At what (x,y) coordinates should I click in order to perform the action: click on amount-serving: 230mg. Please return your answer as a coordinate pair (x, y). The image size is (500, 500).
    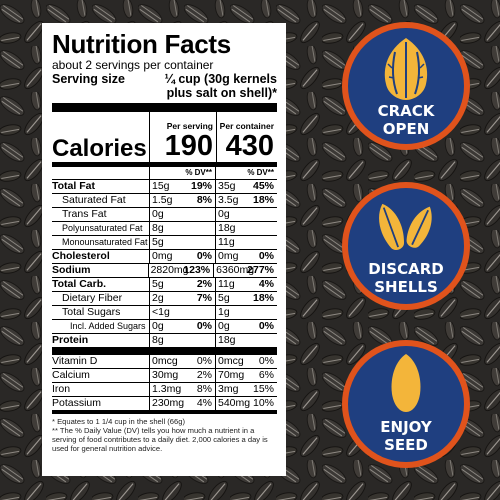
    Looking at the image, I should click on (166, 403).